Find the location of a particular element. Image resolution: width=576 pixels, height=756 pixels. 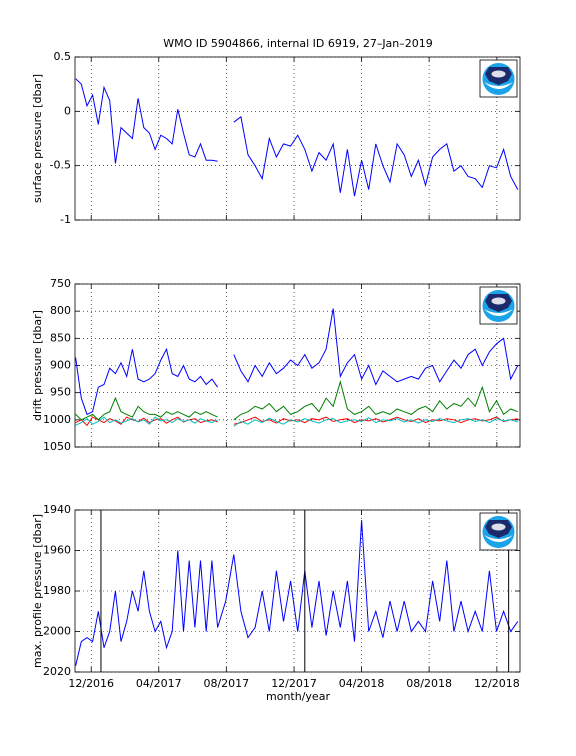

y-tick-label: -0.5 is located at coordinates (60, 165).